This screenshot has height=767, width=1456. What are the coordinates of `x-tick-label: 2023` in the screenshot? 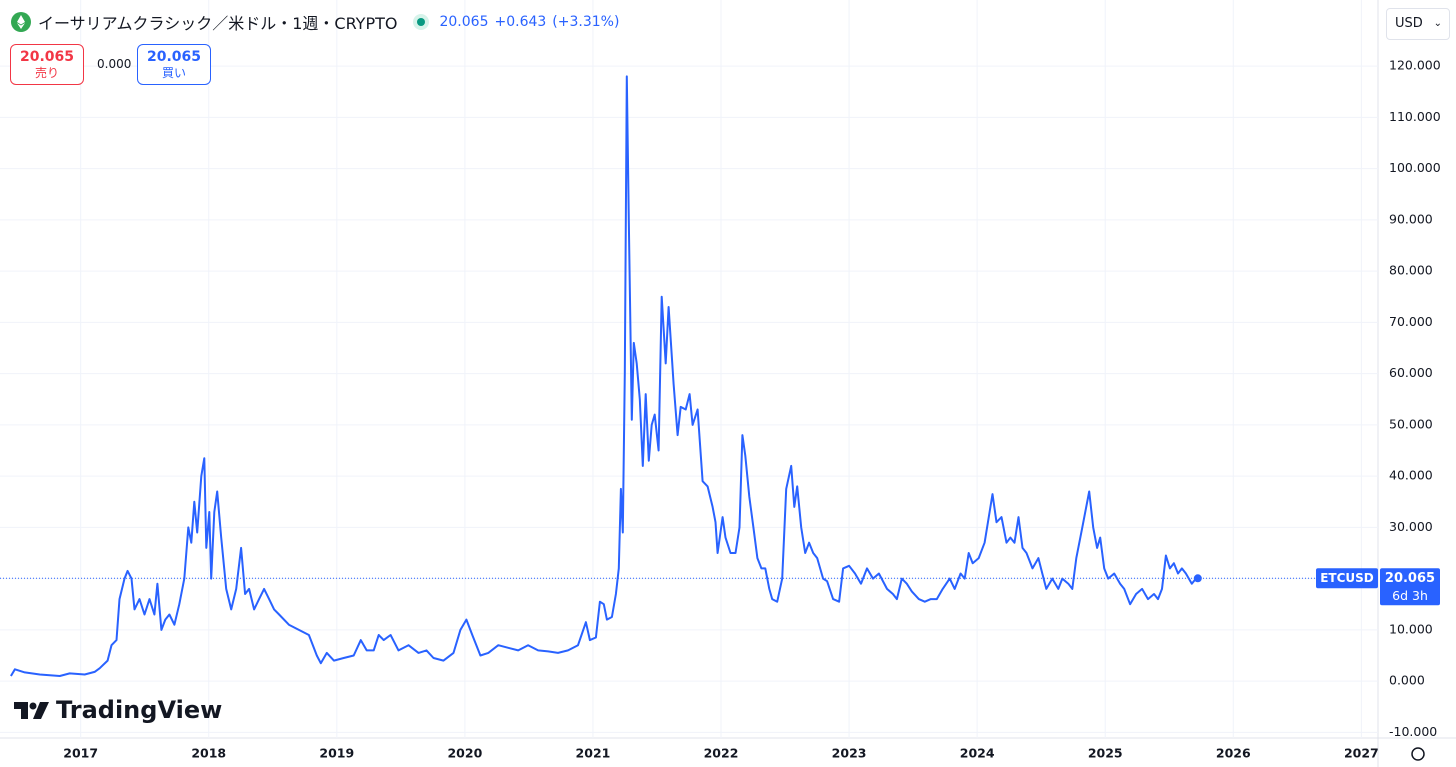 It's located at (849, 753).